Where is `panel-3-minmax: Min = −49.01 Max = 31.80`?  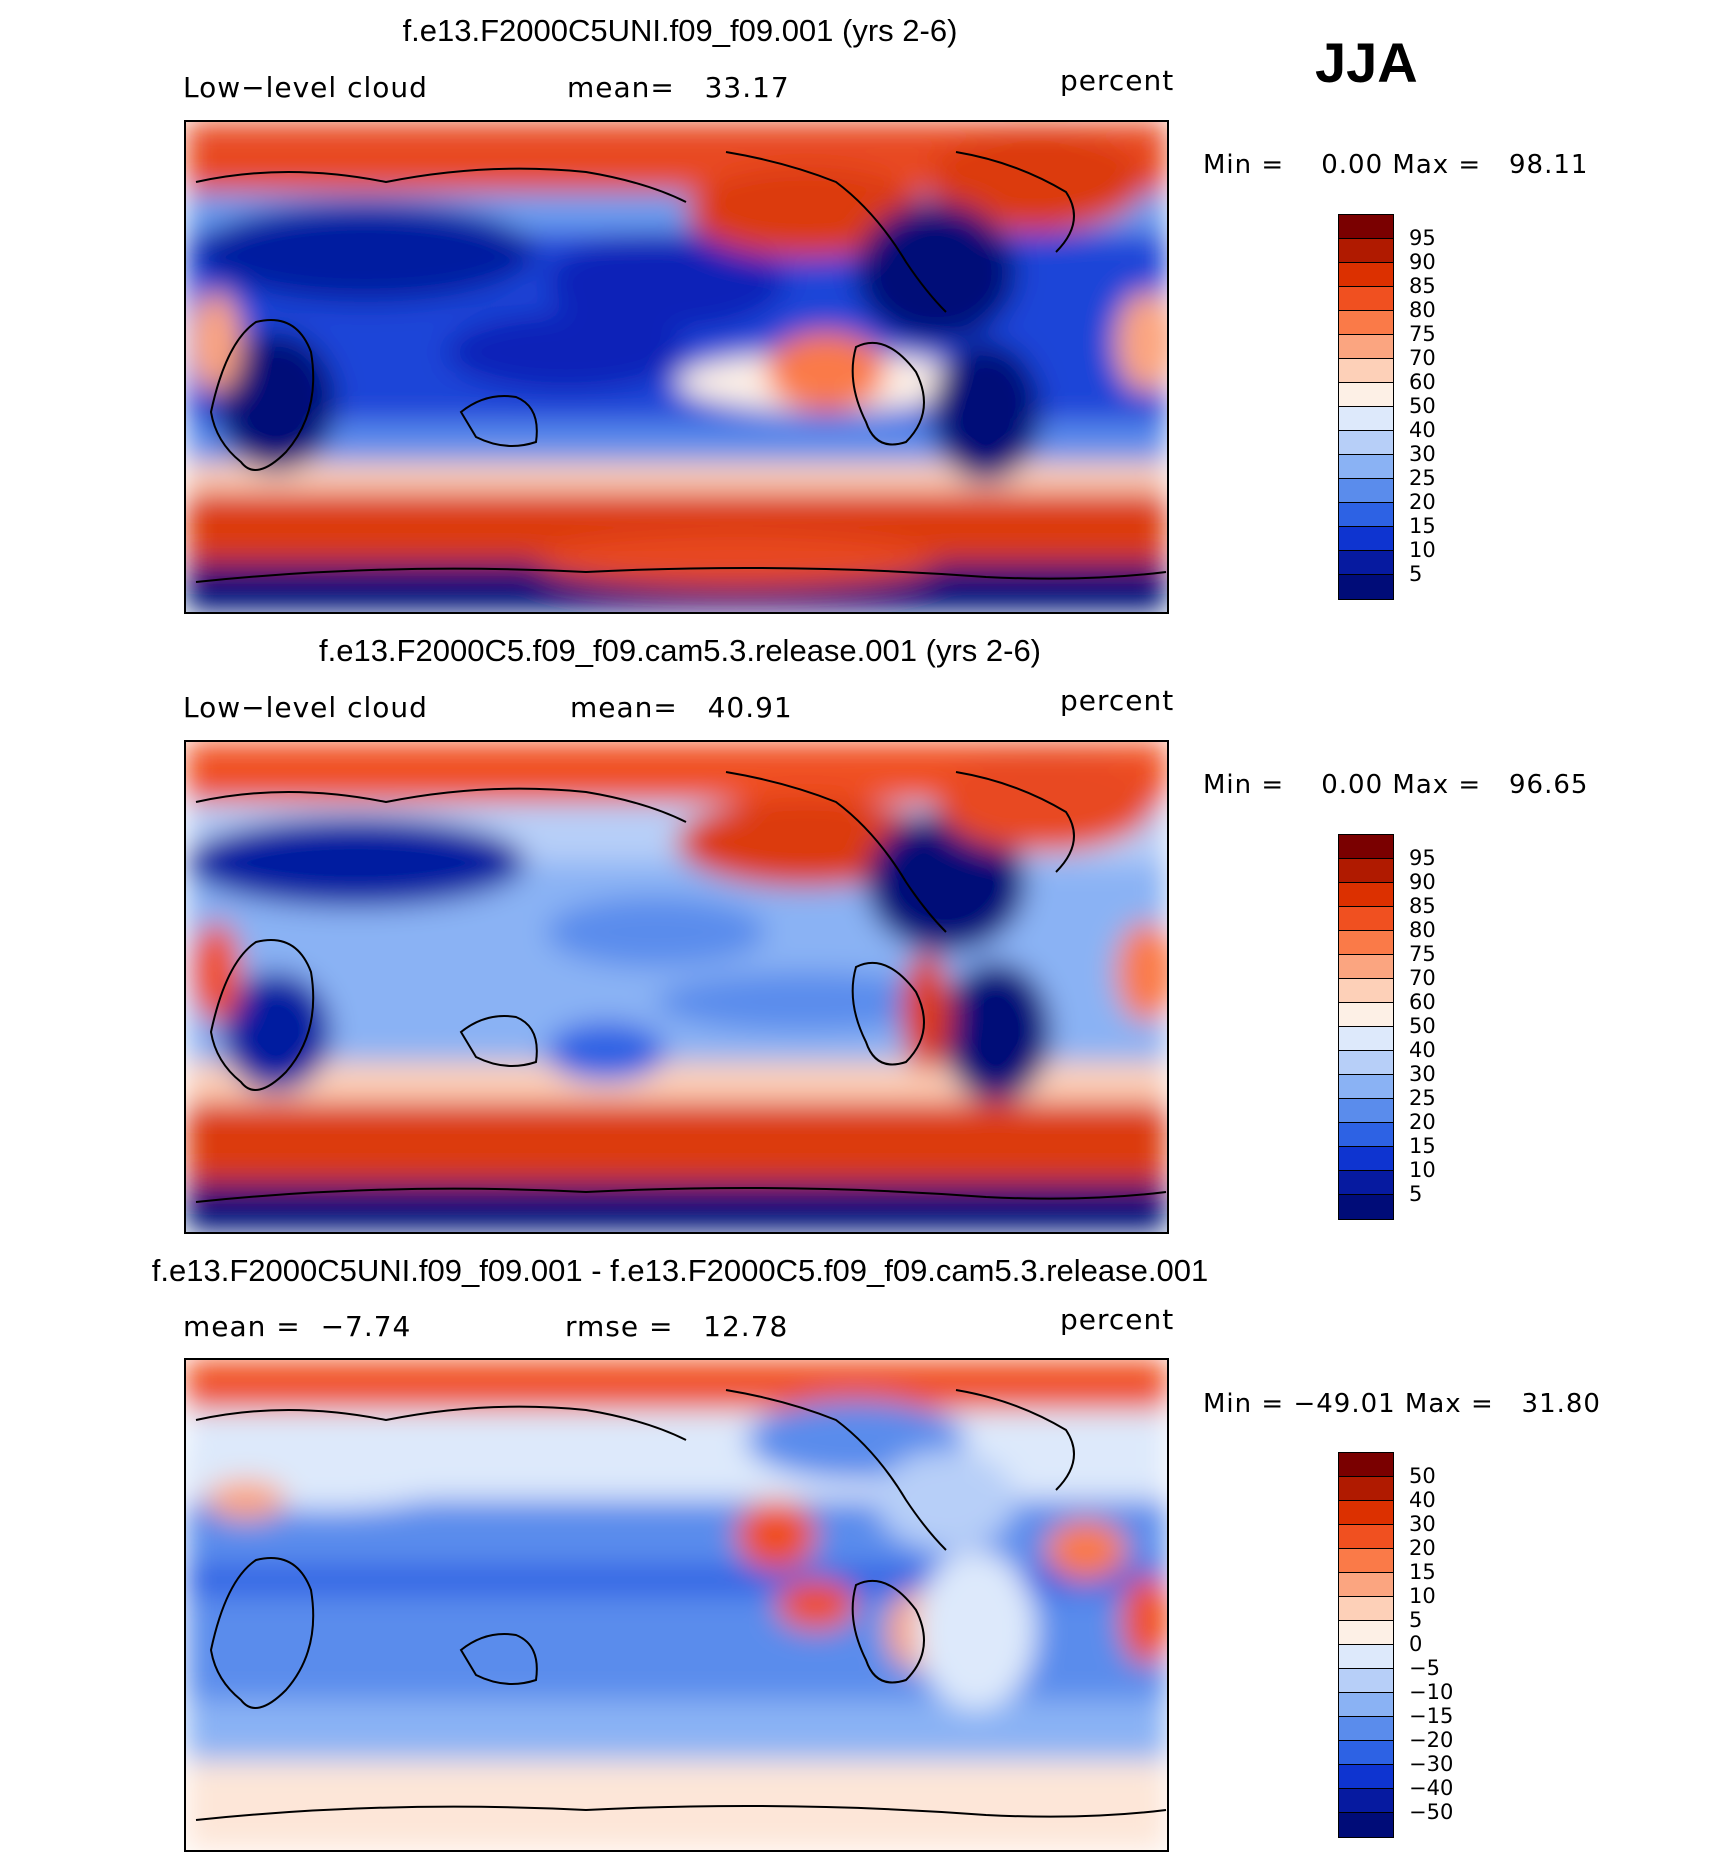 panel-3-minmax: Min = −49.01 Max = 31.80 is located at coordinates (1402, 1404).